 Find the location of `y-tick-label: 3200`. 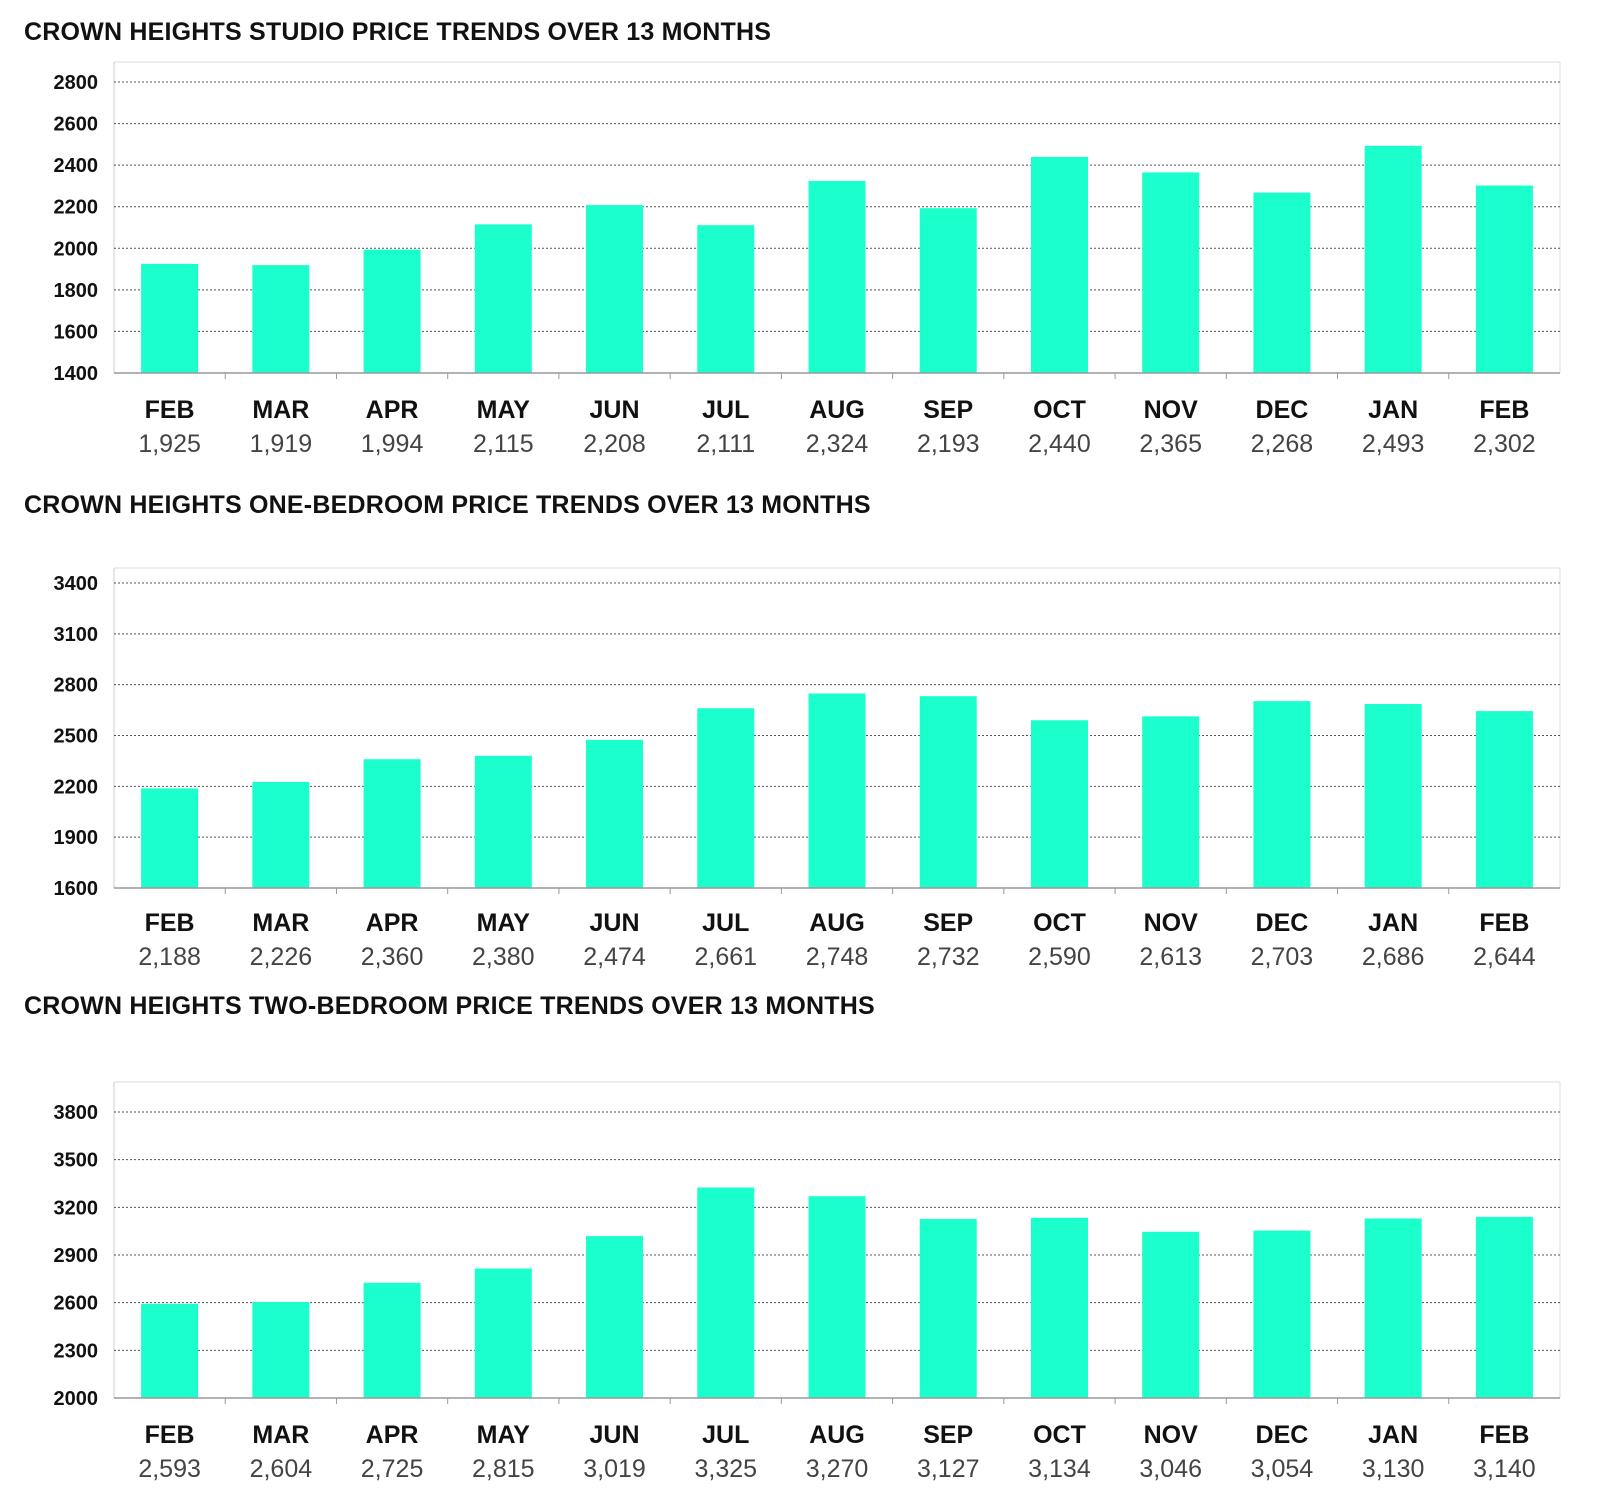

y-tick-label: 3200 is located at coordinates (76, 1208).